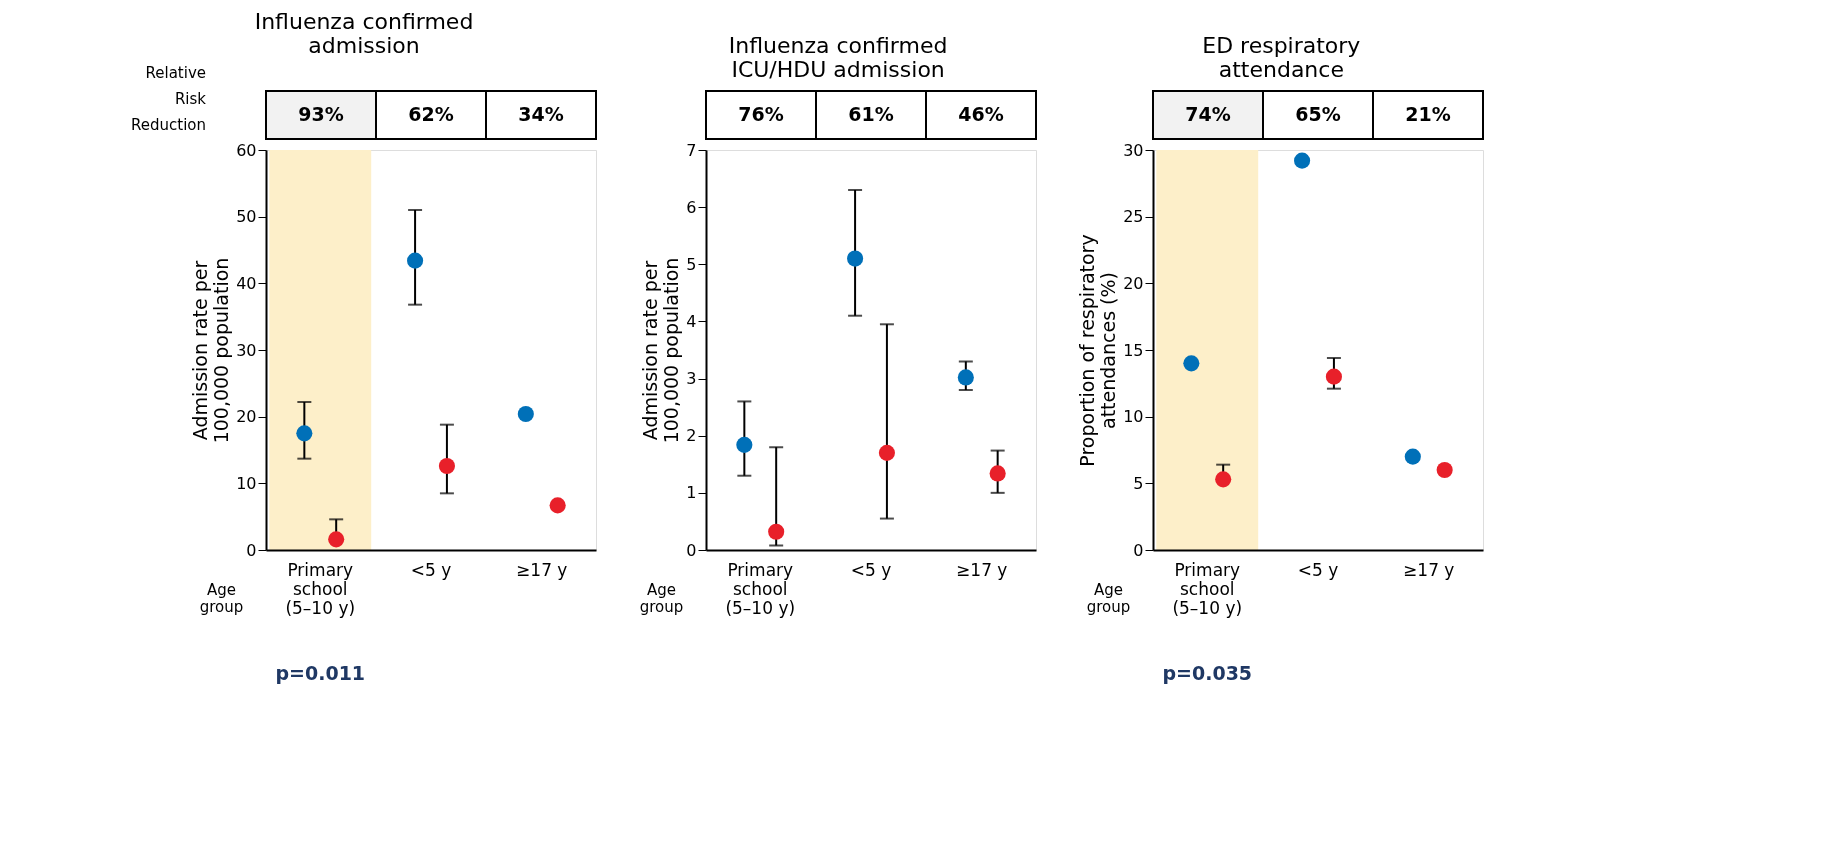 This screenshot has width=1842, height=860. Describe the element at coordinates (691, 150) in the screenshot. I see `y-tick-label: 7` at that location.